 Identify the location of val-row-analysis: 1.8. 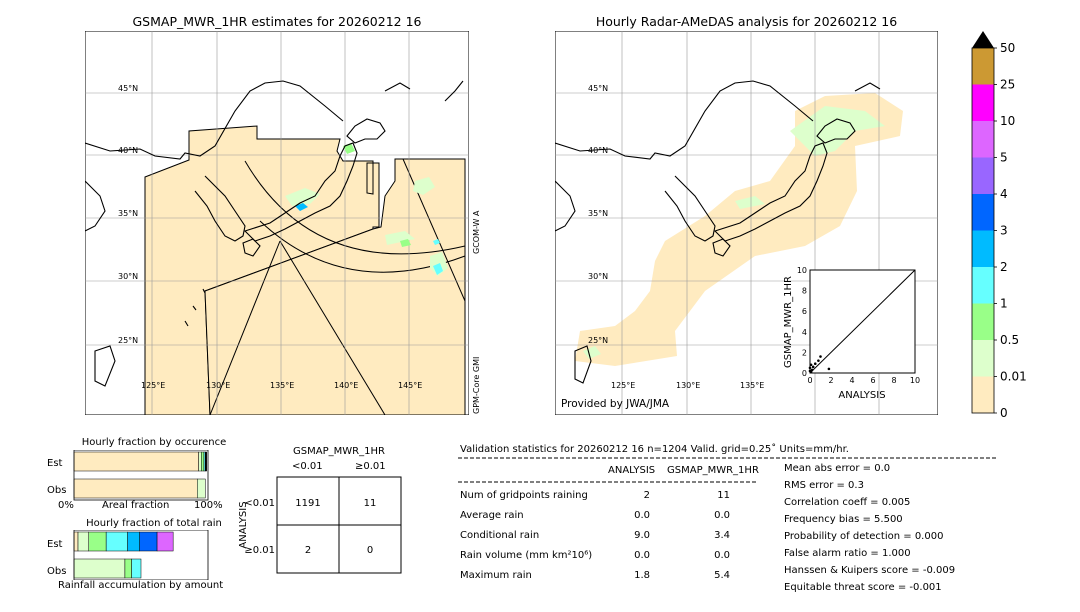
(642, 575).